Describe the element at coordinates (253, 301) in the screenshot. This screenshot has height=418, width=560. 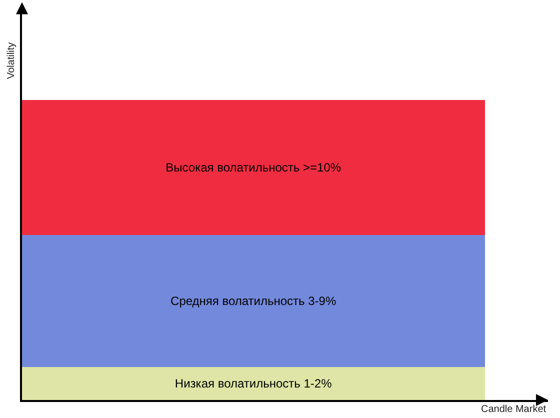
I see `series-label: Средняя волатильность 3-9%` at that location.